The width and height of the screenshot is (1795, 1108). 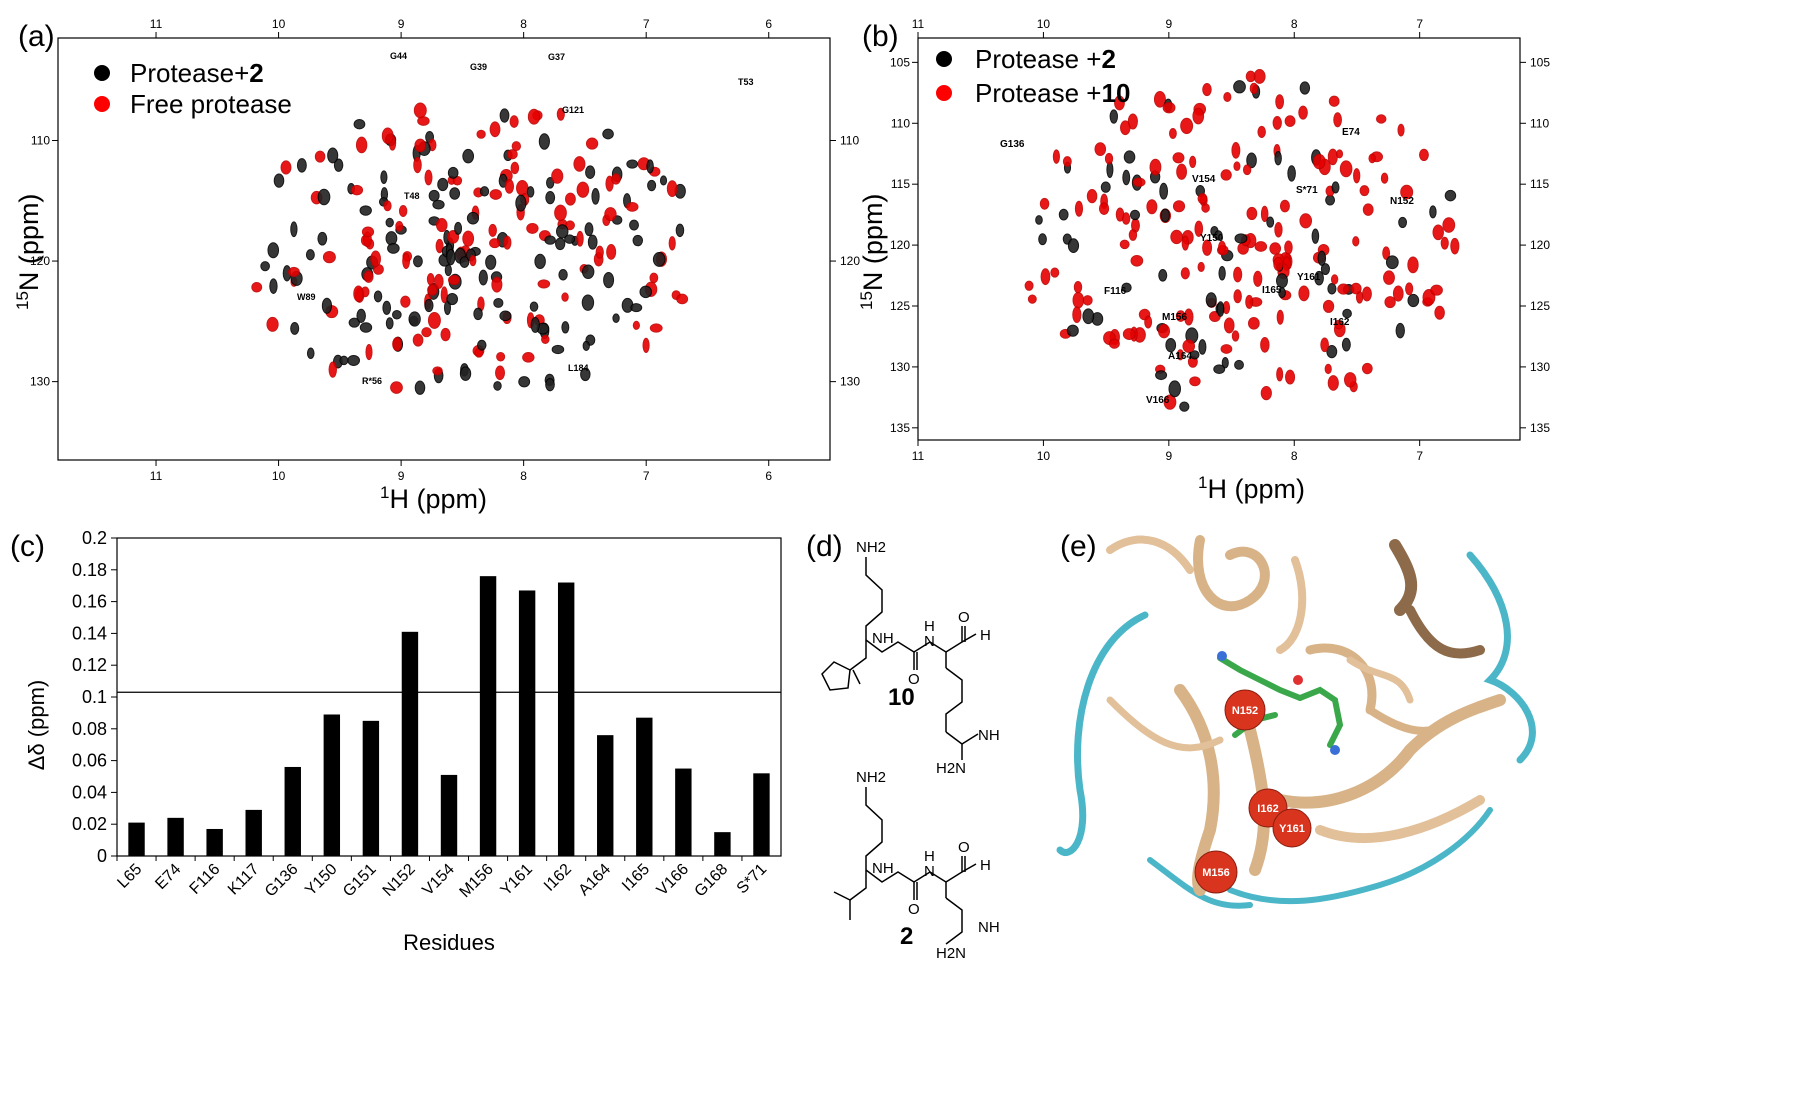 I want to click on x-tick-label: L65, so click(x=129, y=876).